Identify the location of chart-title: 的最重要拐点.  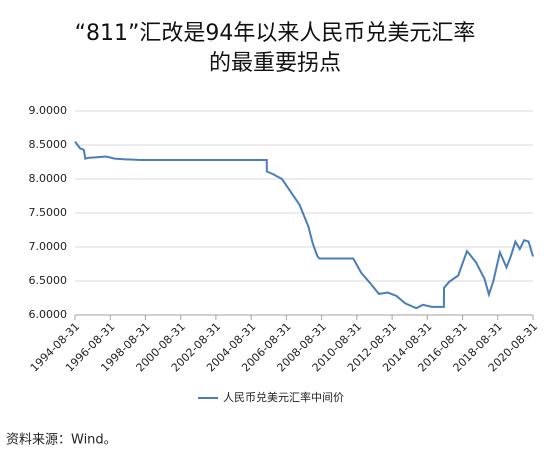
(275, 63).